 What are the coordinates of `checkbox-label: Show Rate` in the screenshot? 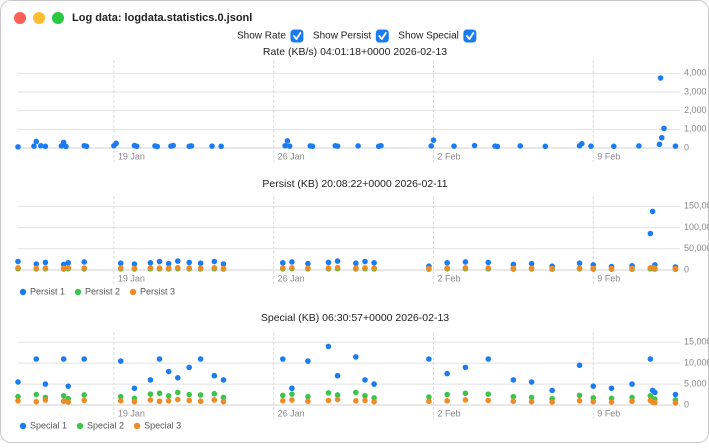 It's located at (261, 36).